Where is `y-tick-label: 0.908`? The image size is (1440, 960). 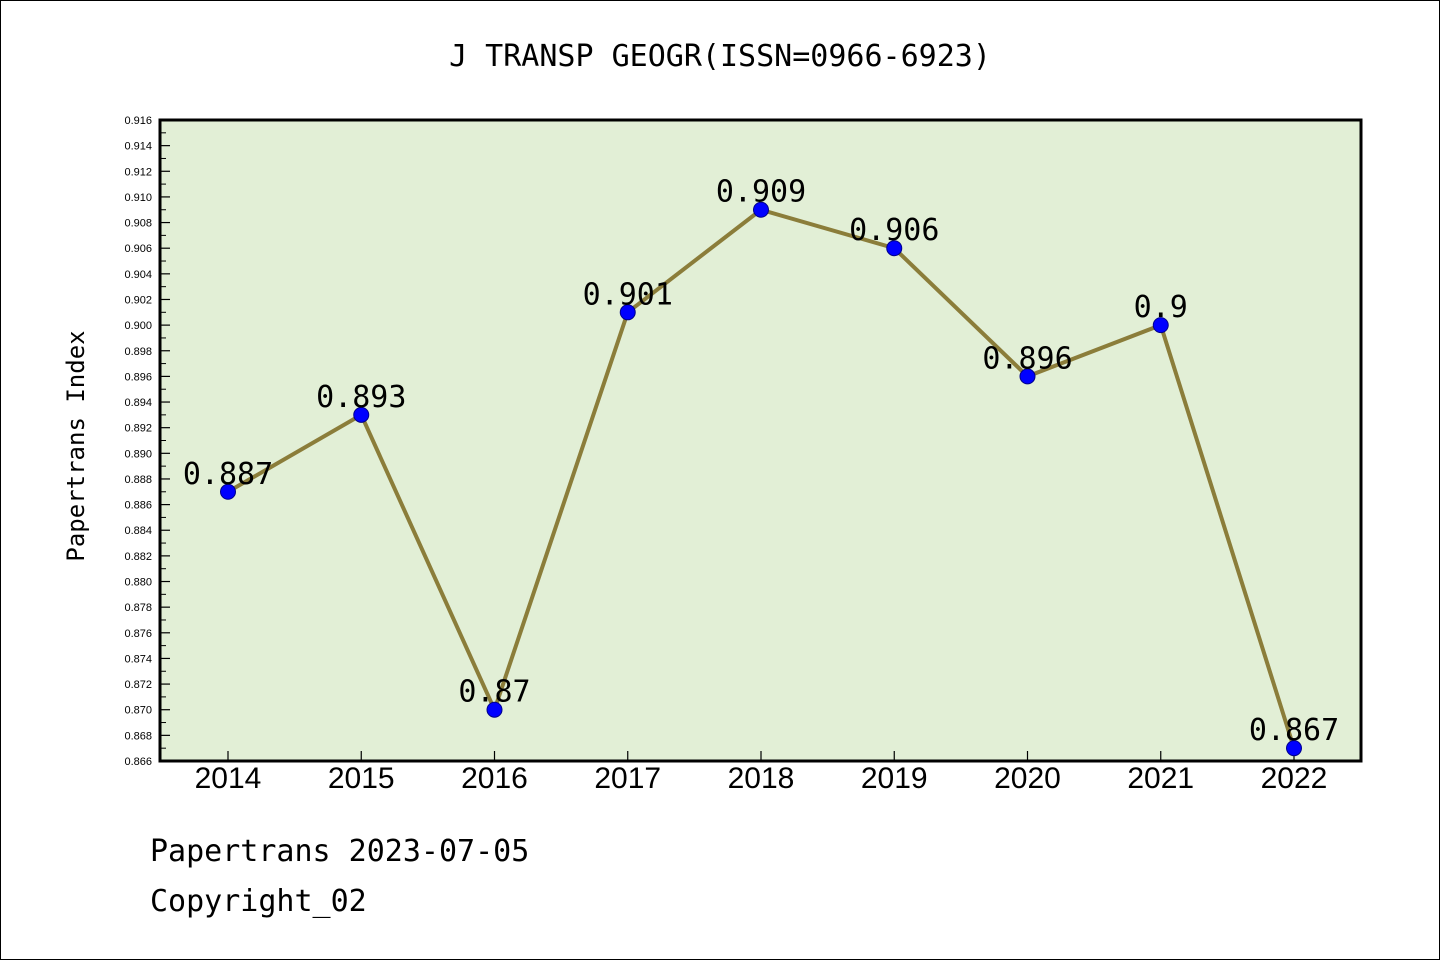 y-tick-label: 0.908 is located at coordinates (138, 224).